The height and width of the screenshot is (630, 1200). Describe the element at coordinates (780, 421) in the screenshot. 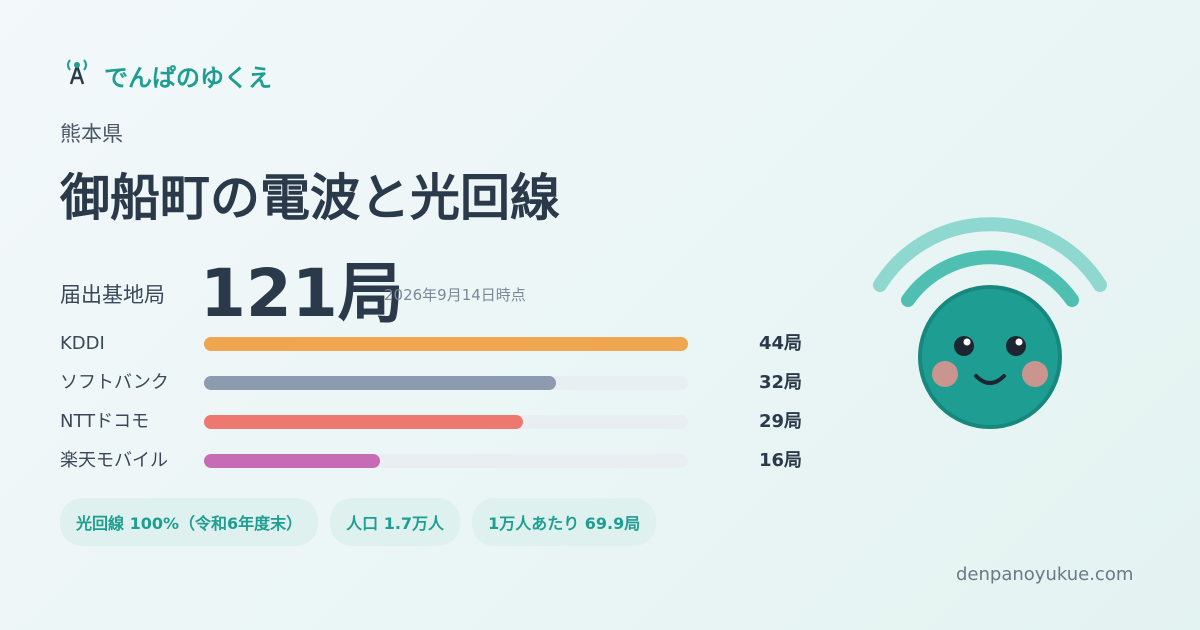

I see `value-label: 29局` at that location.